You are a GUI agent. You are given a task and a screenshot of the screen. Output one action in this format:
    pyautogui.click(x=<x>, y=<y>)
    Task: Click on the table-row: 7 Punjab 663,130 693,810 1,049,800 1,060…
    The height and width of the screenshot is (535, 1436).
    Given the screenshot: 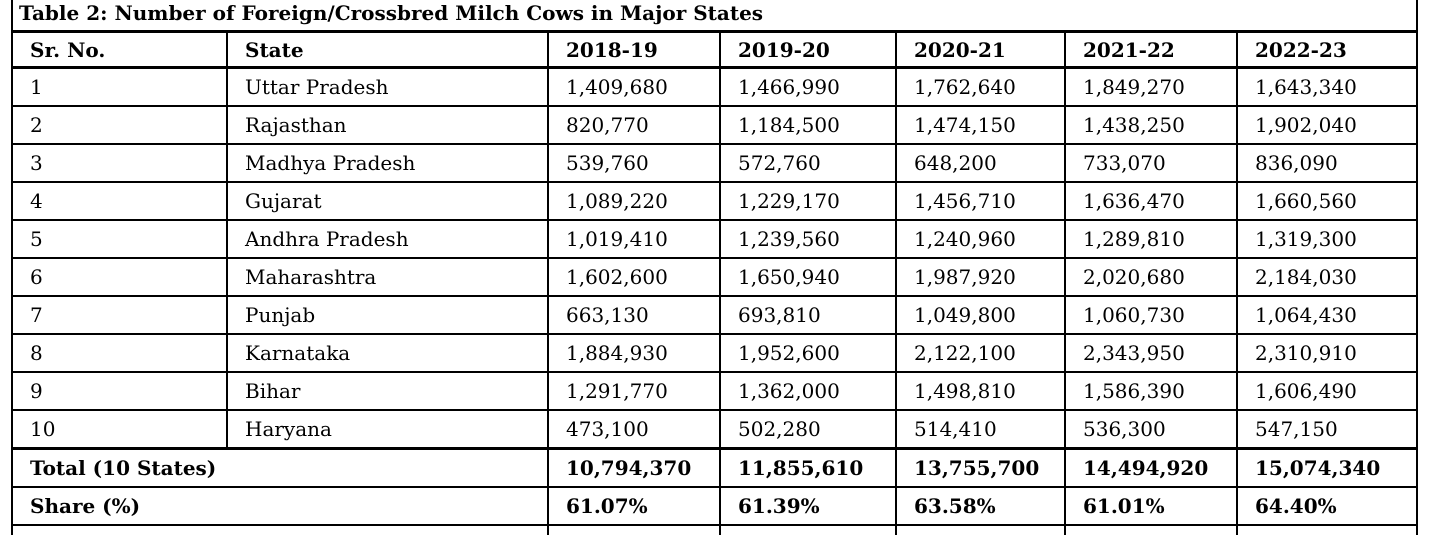 What is the action you would take?
    pyautogui.click(x=715, y=315)
    